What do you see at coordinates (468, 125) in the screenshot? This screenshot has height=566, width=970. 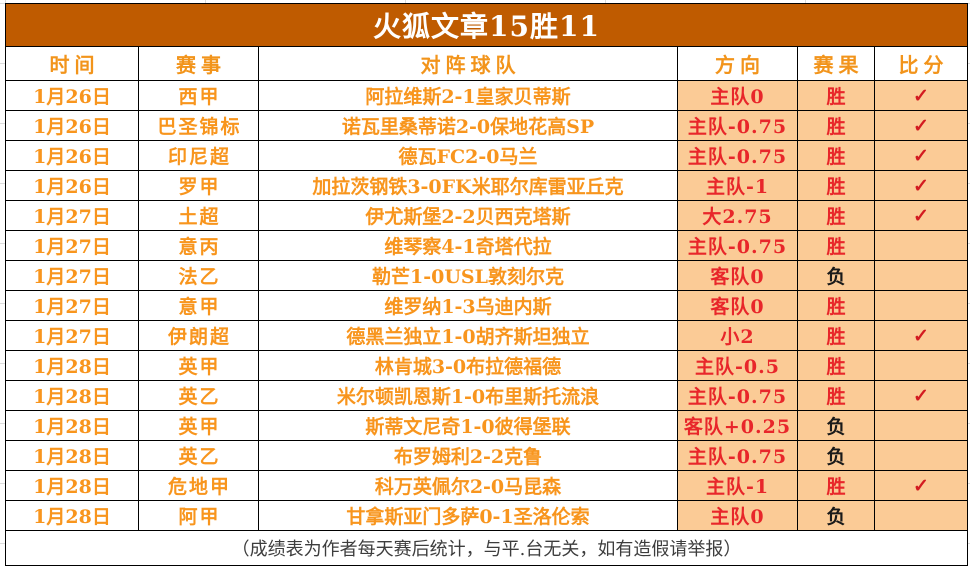 I see `cell-match: 诺瓦里桑蒂诺2-0保地花高SP` at bounding box center [468, 125].